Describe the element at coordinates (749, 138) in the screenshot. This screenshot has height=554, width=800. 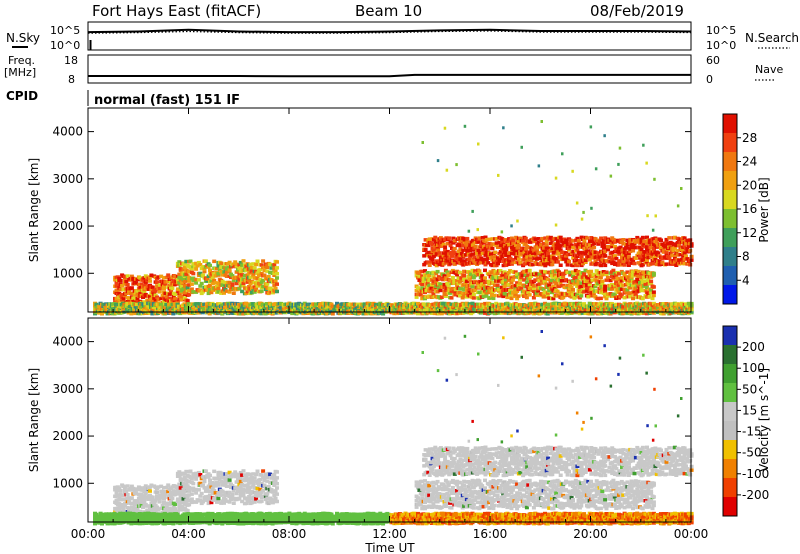
I see `colorbar-tick-label: 28` at that location.